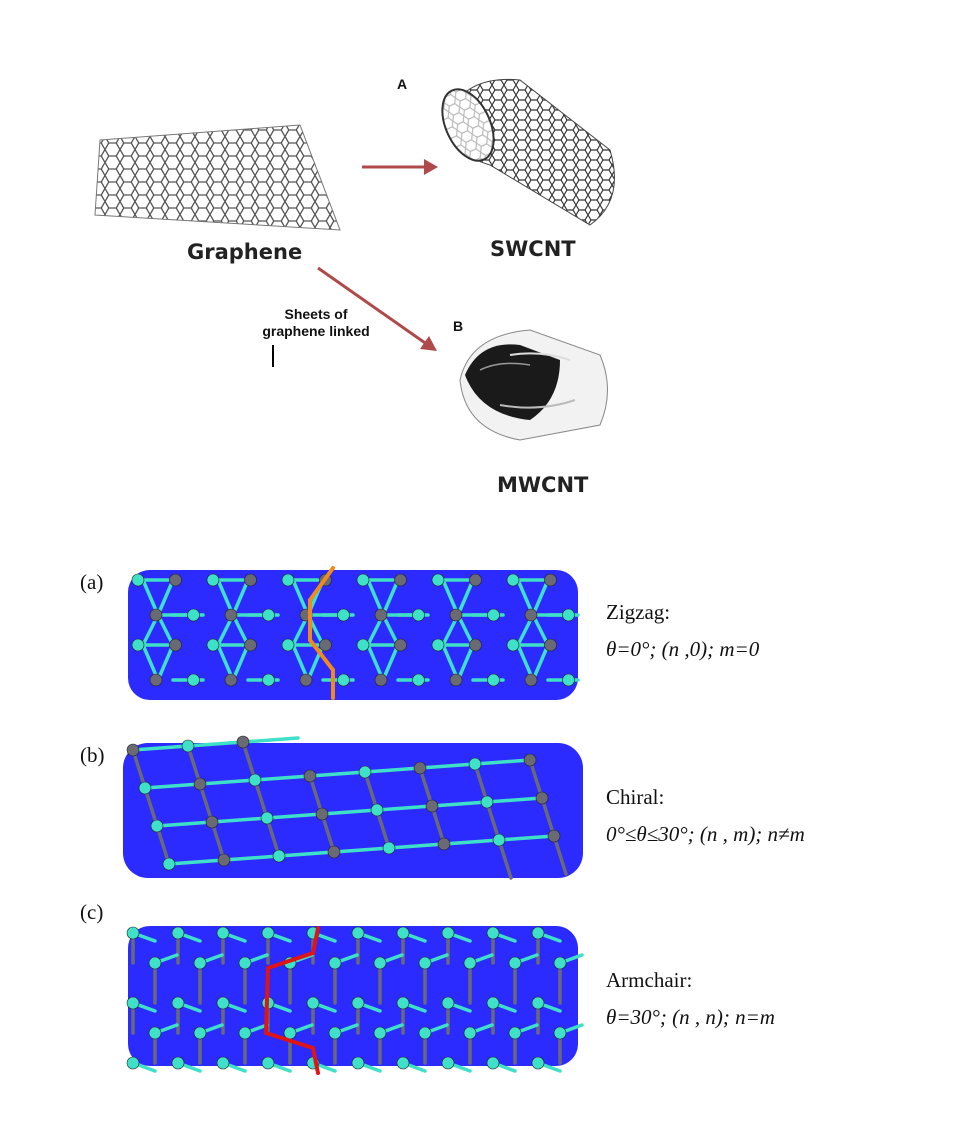 Image resolution: width=979 pixels, height=1129 pixels. Describe the element at coordinates (638, 612) in the screenshot. I see `row-title-a: Zigzag:` at that location.